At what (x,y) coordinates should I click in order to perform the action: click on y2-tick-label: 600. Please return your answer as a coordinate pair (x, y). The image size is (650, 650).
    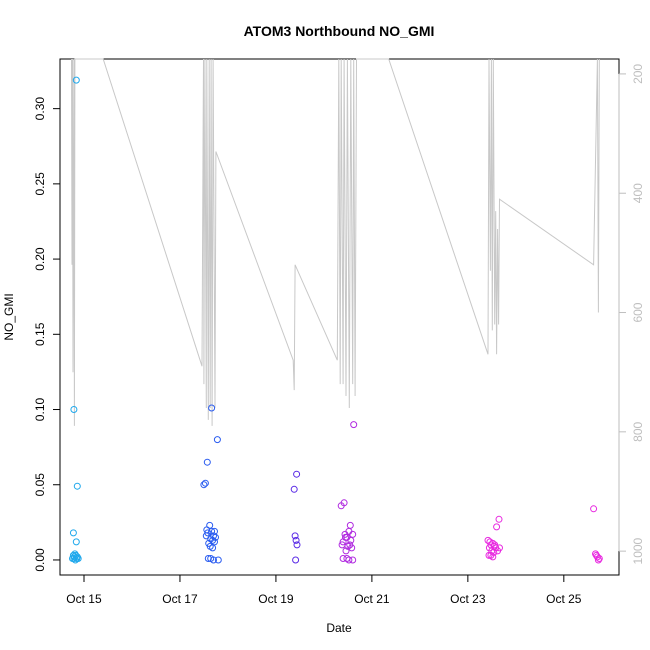
    Looking at the image, I should click on (638, 312).